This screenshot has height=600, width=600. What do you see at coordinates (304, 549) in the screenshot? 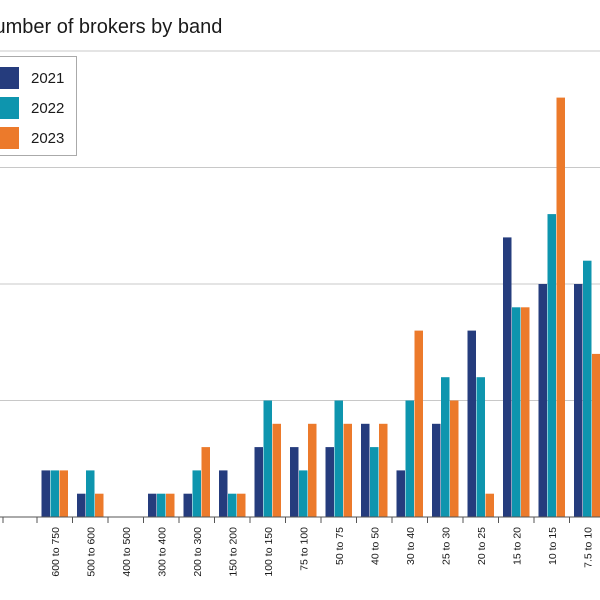
I see `x-tick-label: 75 to 100` at bounding box center [304, 549].